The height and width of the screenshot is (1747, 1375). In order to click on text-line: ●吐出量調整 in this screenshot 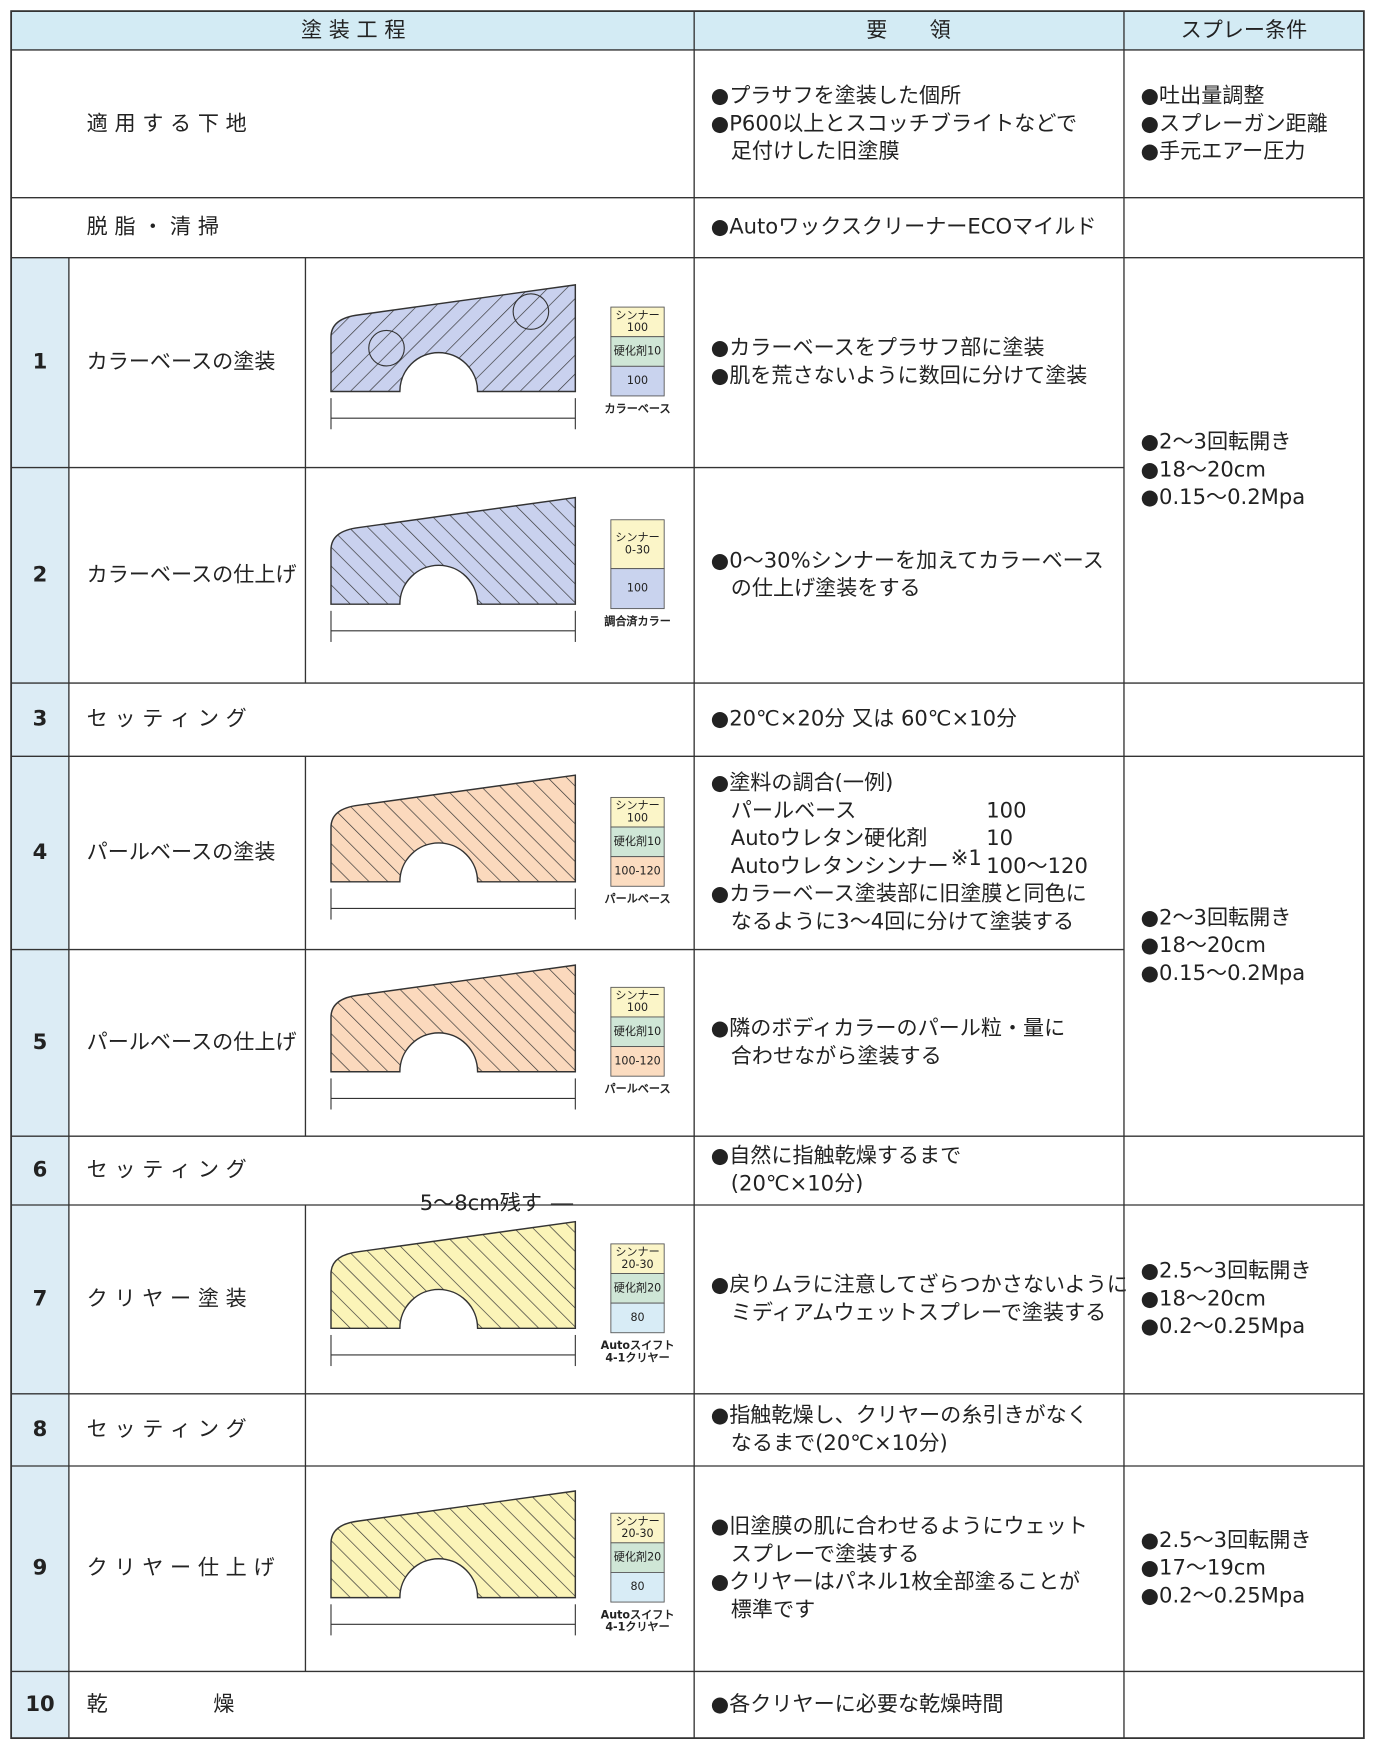, I will do `click(1203, 95)`.